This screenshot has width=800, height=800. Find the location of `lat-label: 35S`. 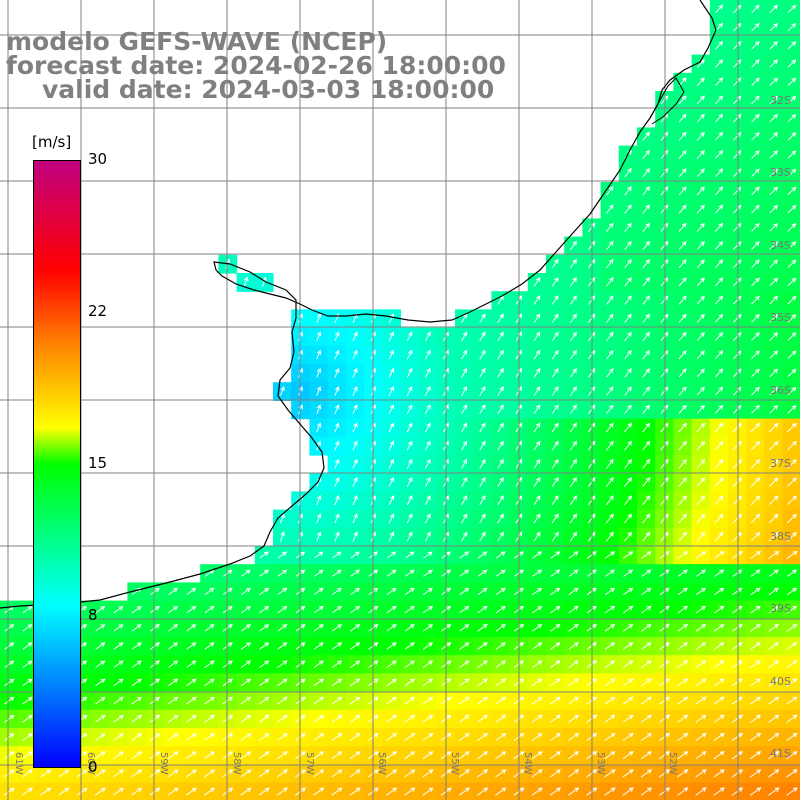

lat-label: 35S is located at coordinates (780, 317).